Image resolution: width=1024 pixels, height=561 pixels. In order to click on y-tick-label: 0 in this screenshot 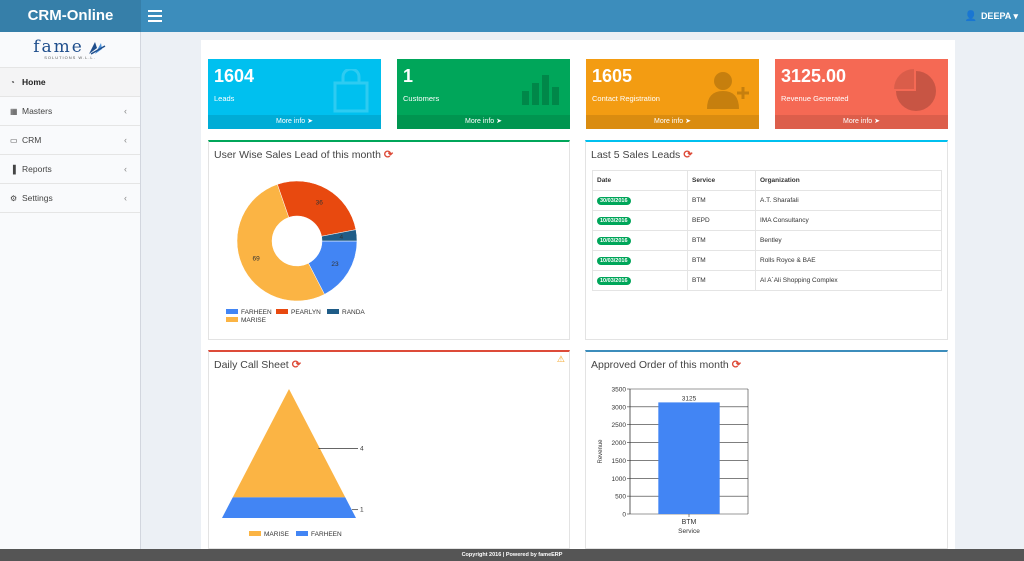, I will do `click(624, 515)`.